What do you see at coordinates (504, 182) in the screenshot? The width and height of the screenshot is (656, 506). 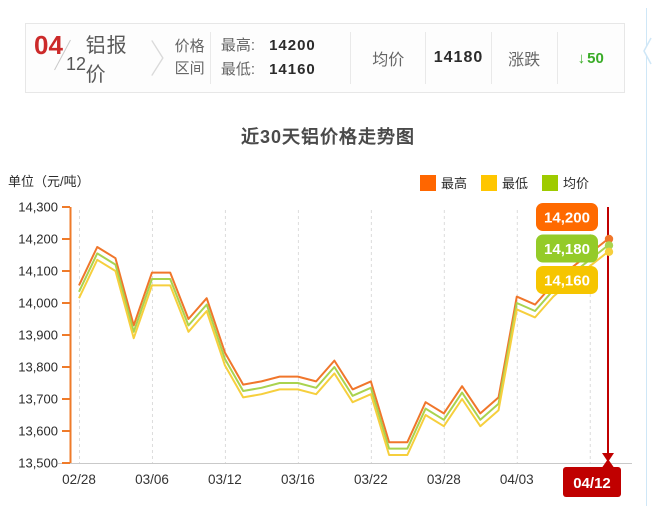 I see `legend-item-low: 最低` at bounding box center [504, 182].